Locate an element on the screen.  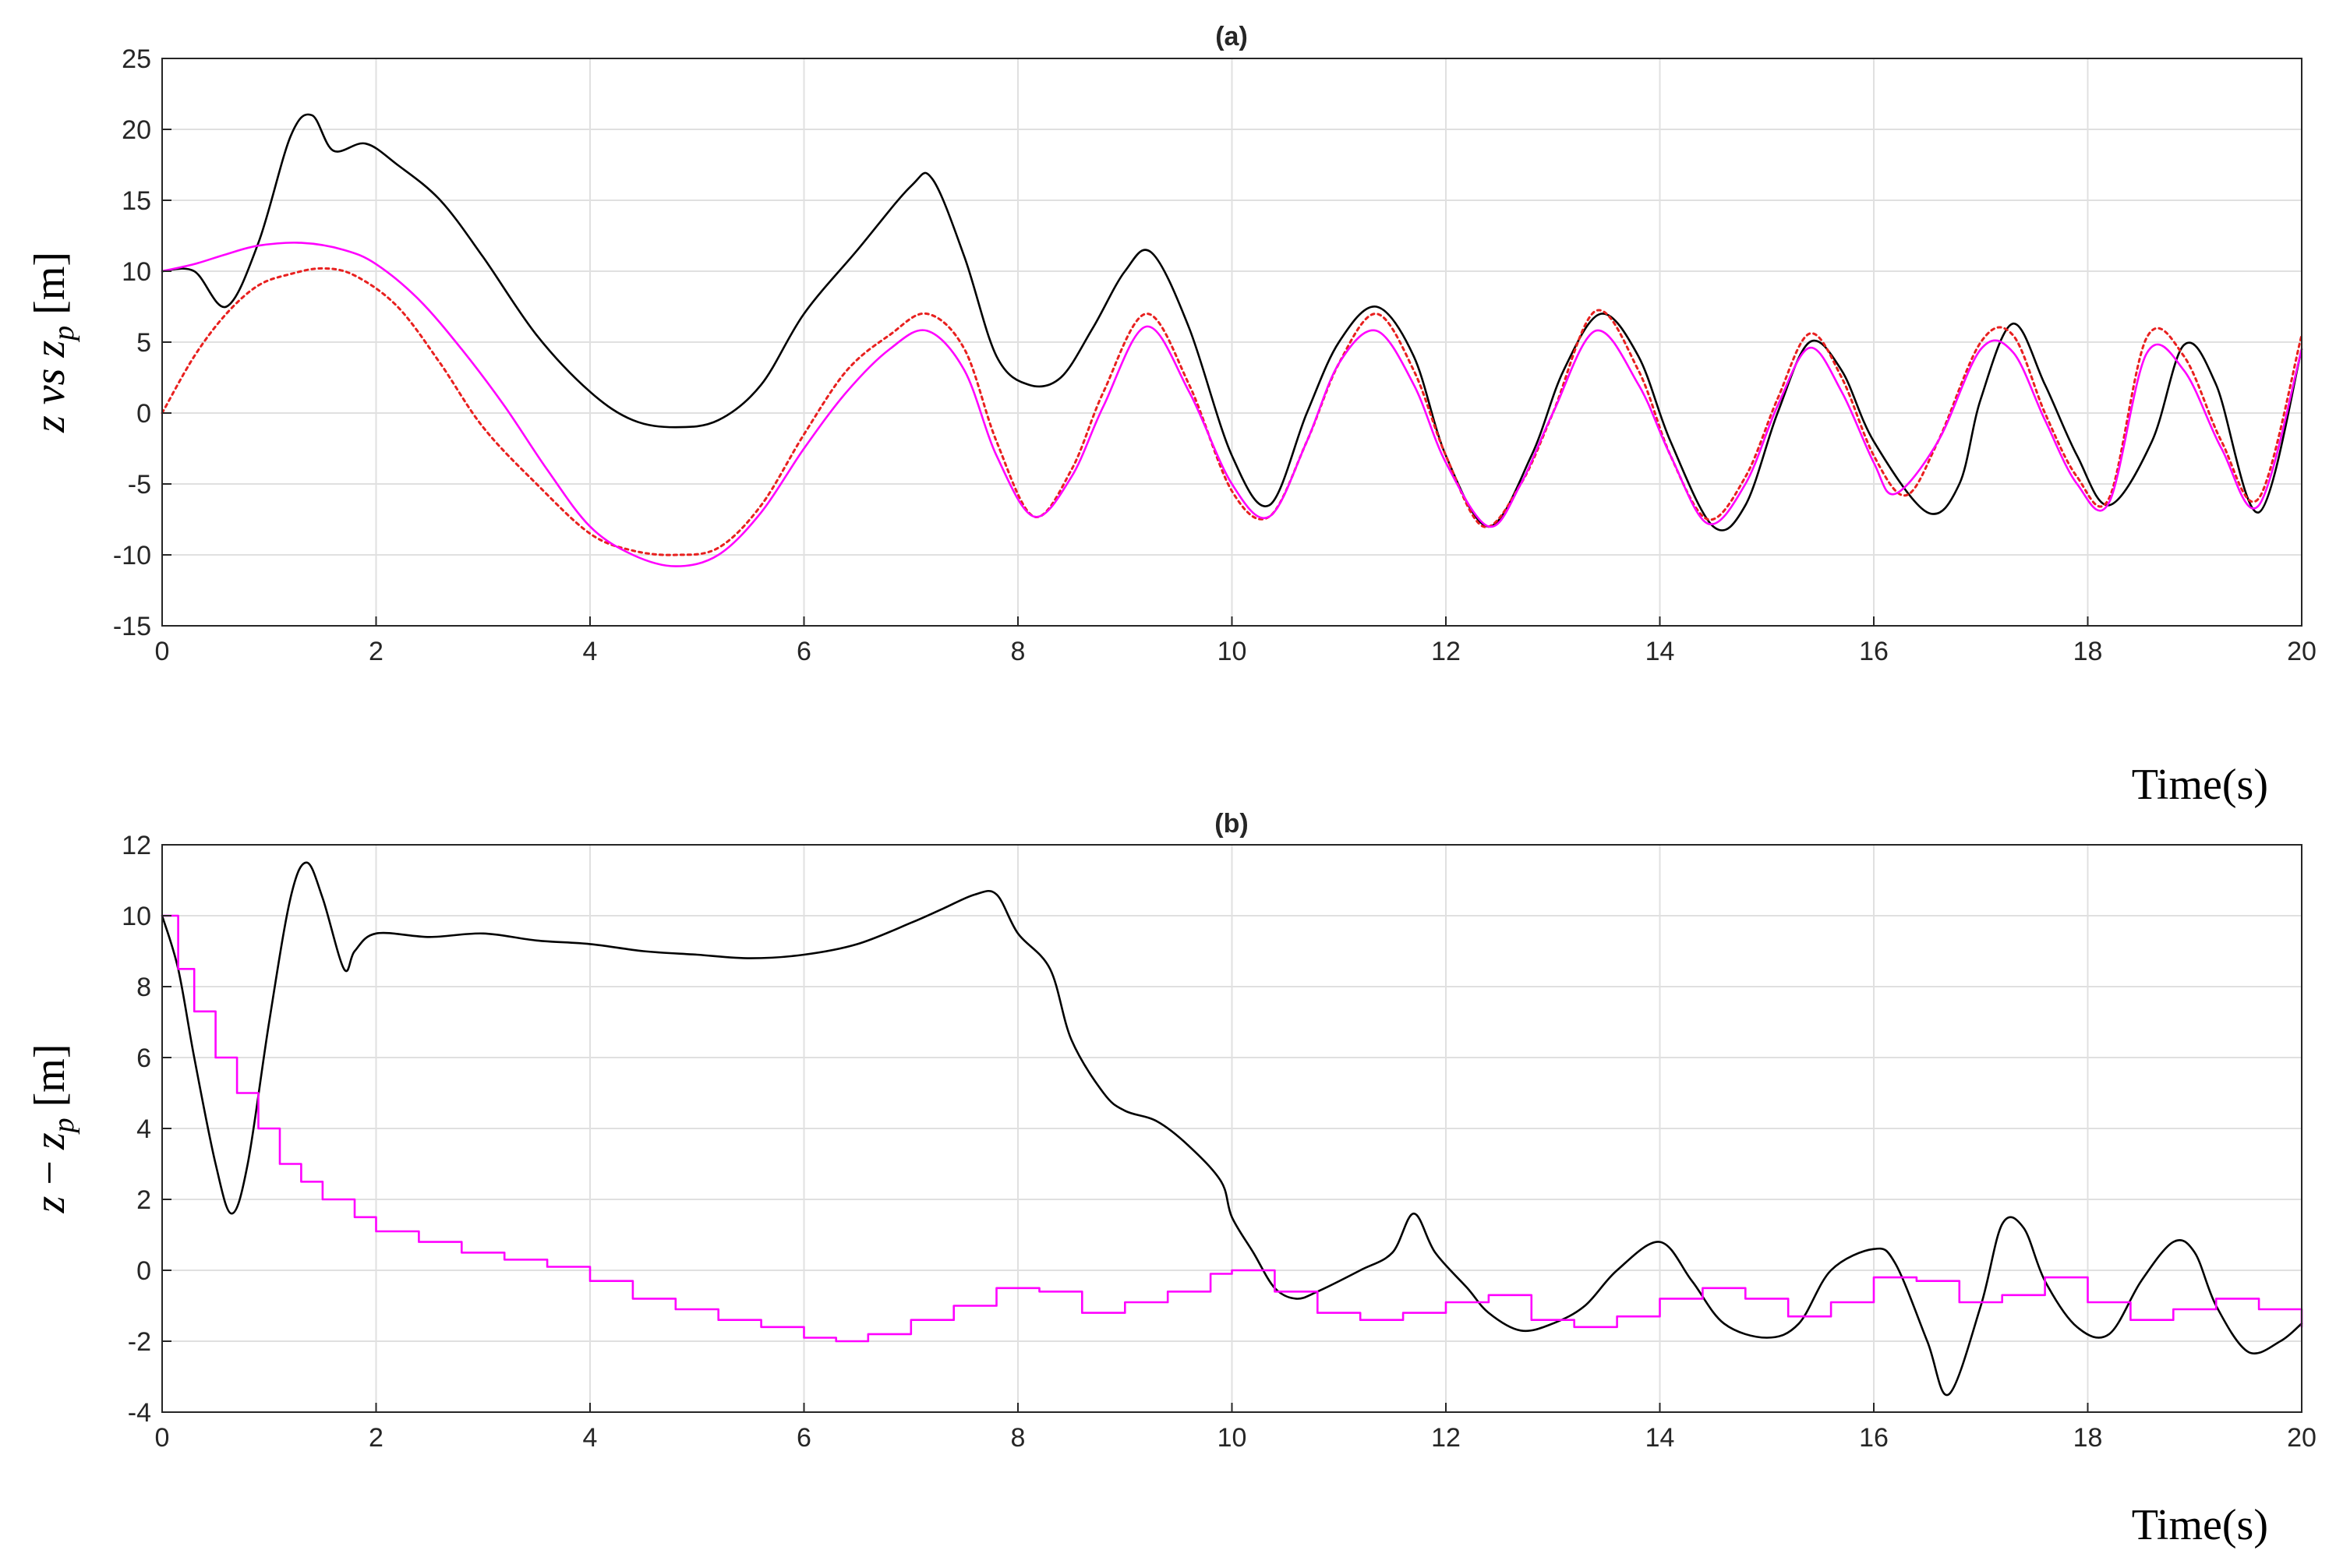
y-tick-label: -2 is located at coordinates (139, 1342).